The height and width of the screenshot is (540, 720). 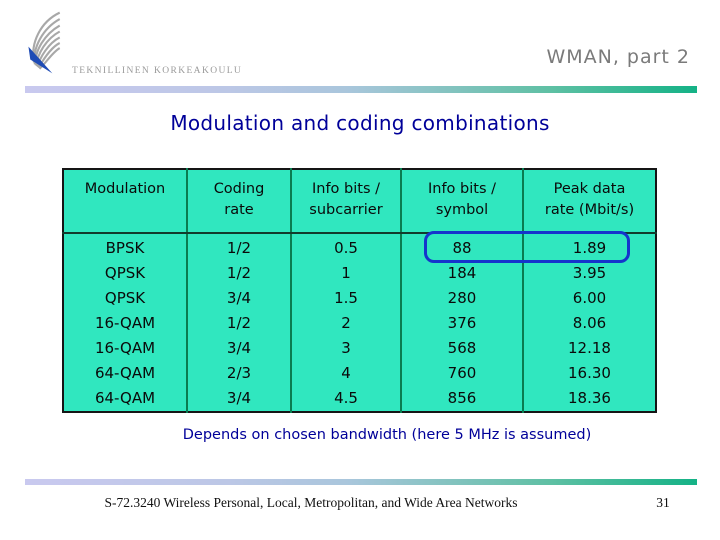 What do you see at coordinates (345, 201) in the screenshot?
I see `column-header-info-bits-subcarrier: Info bits / subcarrier` at bounding box center [345, 201].